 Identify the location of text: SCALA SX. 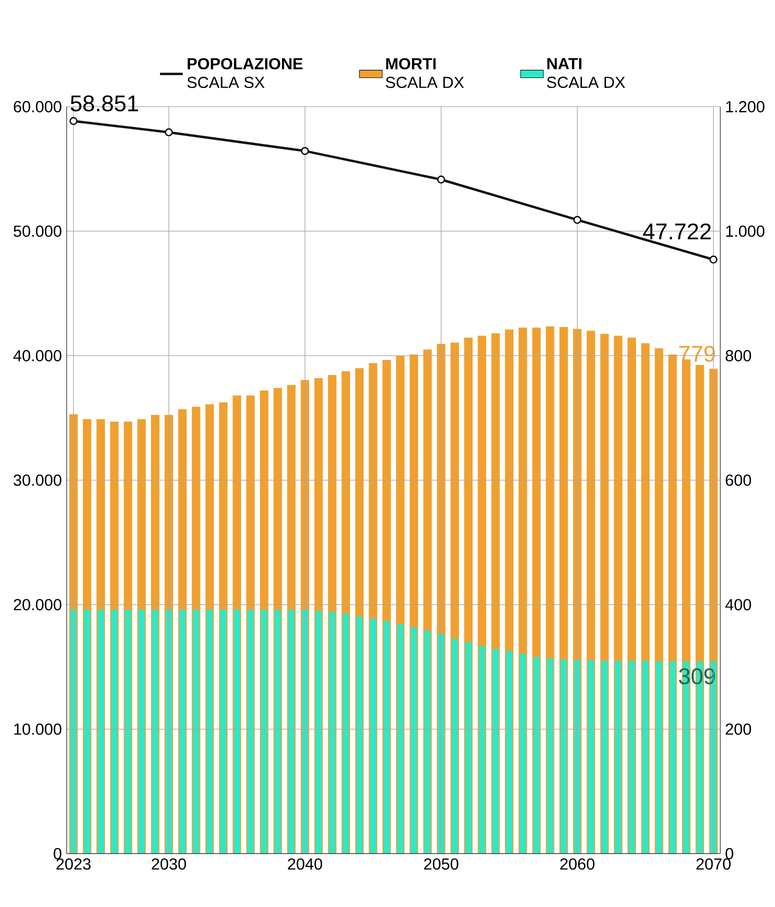
(226, 82).